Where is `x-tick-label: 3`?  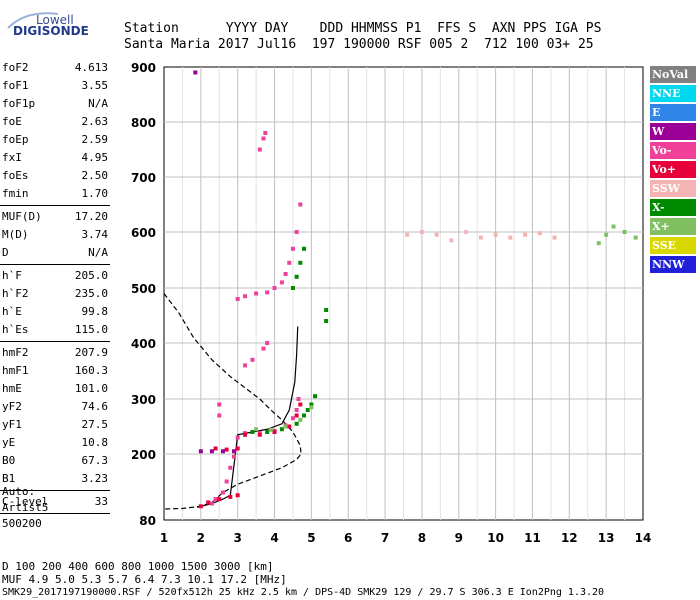
x-tick-label: 3 is located at coordinates (238, 538).